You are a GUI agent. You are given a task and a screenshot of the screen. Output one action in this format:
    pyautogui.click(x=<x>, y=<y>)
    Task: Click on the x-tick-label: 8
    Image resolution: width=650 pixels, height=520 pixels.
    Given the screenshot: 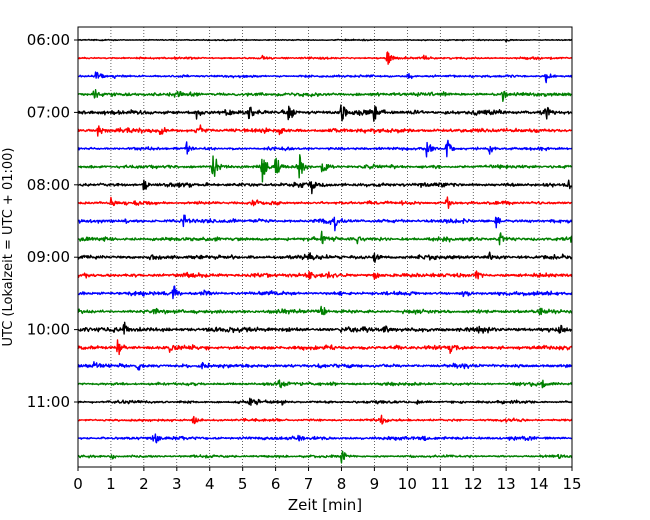 What is the action you would take?
    pyautogui.click(x=342, y=484)
    